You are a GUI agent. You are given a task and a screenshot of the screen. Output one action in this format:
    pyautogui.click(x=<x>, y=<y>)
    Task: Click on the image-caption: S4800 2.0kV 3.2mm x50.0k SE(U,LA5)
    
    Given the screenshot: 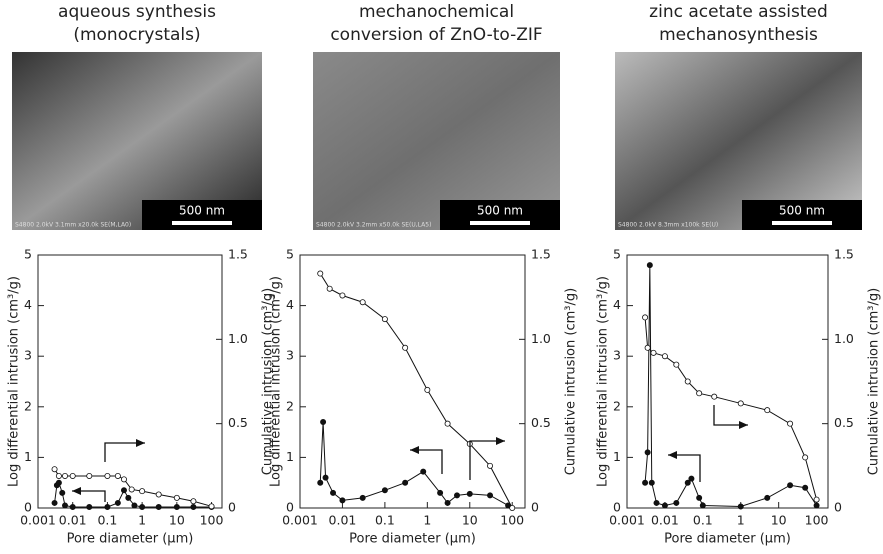 What is the action you would take?
    pyautogui.click(x=373, y=225)
    